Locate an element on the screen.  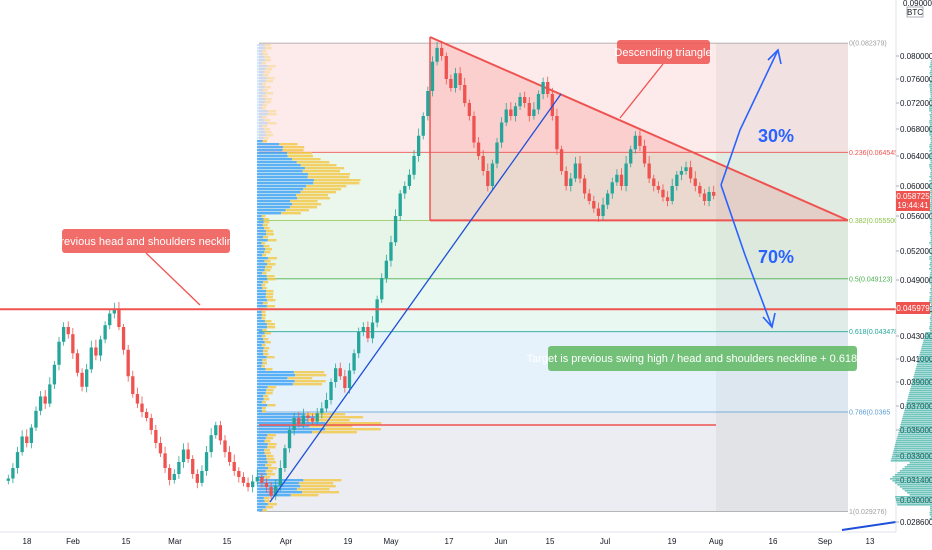
x-tick-label: Sep is located at coordinates (825, 541).